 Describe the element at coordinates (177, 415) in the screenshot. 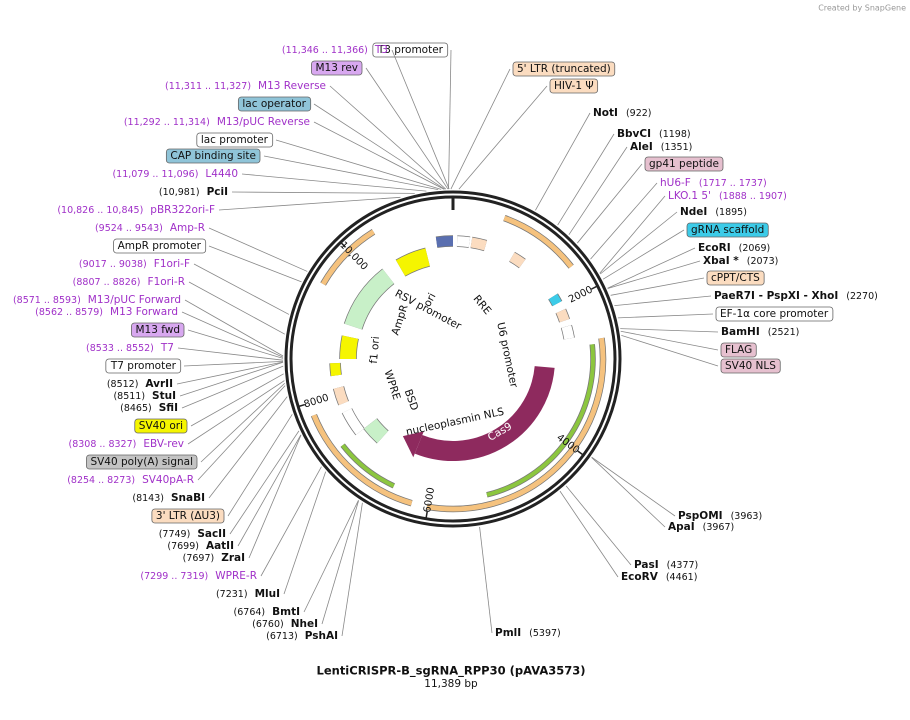

I see `map-label: (8308 .. 8327) EBV-rev` at that location.